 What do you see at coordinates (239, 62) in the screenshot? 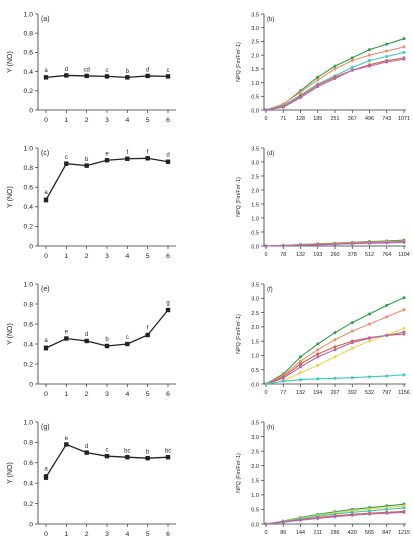
I see `y-axis-label: NPQ (Fm/Fm'-1)` at bounding box center [239, 62].